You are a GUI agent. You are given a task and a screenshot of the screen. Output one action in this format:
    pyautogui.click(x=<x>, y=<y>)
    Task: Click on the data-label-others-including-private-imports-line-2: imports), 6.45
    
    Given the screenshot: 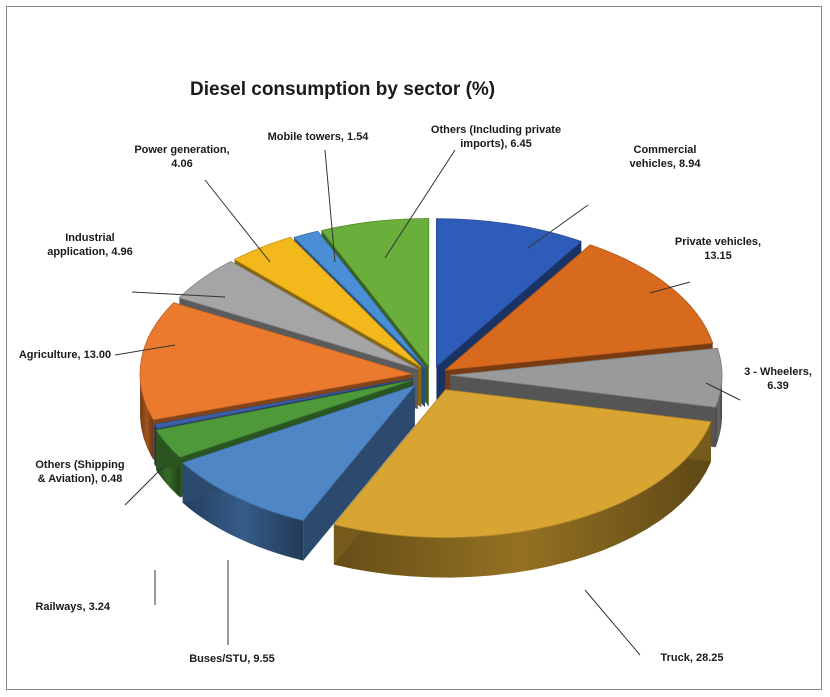 What is the action you would take?
    pyautogui.click(x=496, y=144)
    